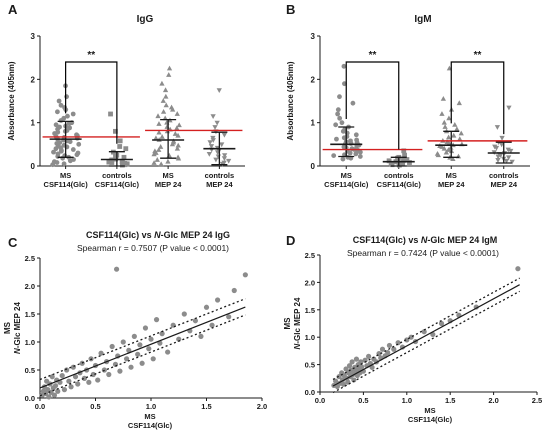 The height and width of the screenshot is (435, 550). Describe the element at coordinates (426, 328) in the screenshot. I see `ci-upper-line` at that location.